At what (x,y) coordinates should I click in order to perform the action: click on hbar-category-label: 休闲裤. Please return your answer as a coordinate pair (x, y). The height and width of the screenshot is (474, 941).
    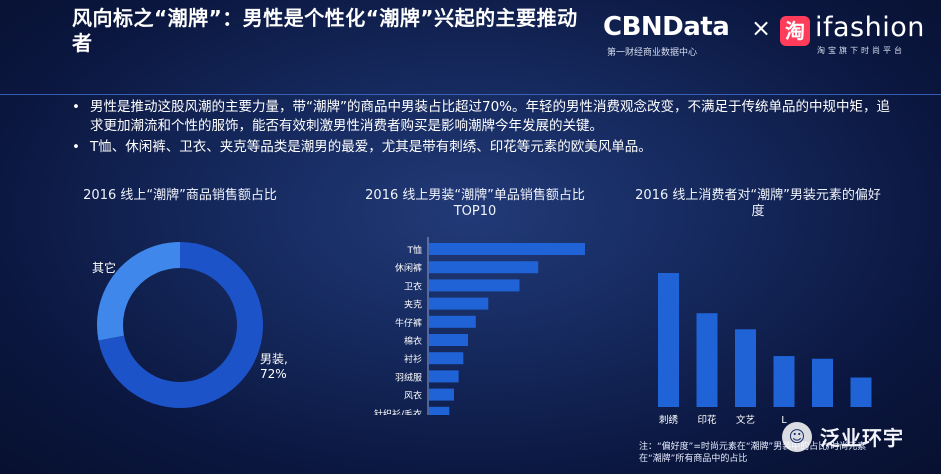
    Looking at the image, I should click on (408, 268).